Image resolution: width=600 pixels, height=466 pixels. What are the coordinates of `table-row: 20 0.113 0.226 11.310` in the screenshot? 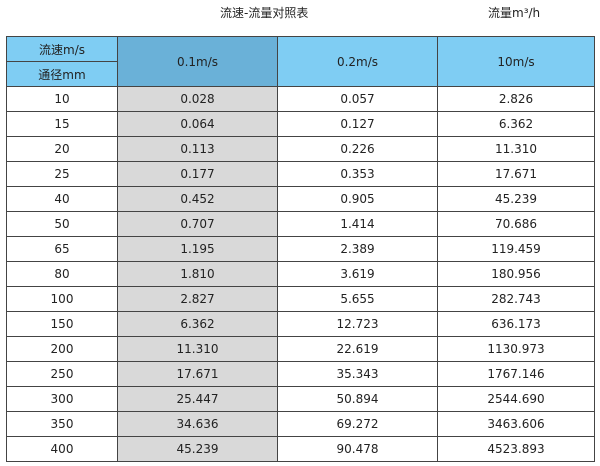 It's located at (300, 149).